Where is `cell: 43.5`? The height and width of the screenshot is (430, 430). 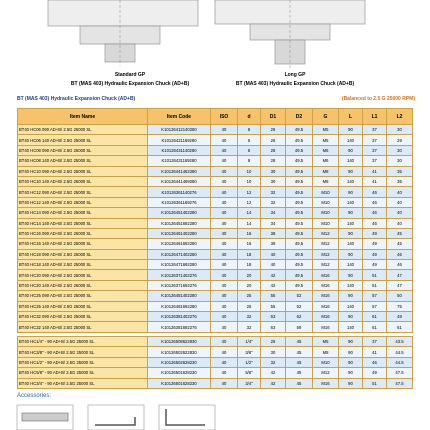
cell: 43.5 is located at coordinates (399, 341).